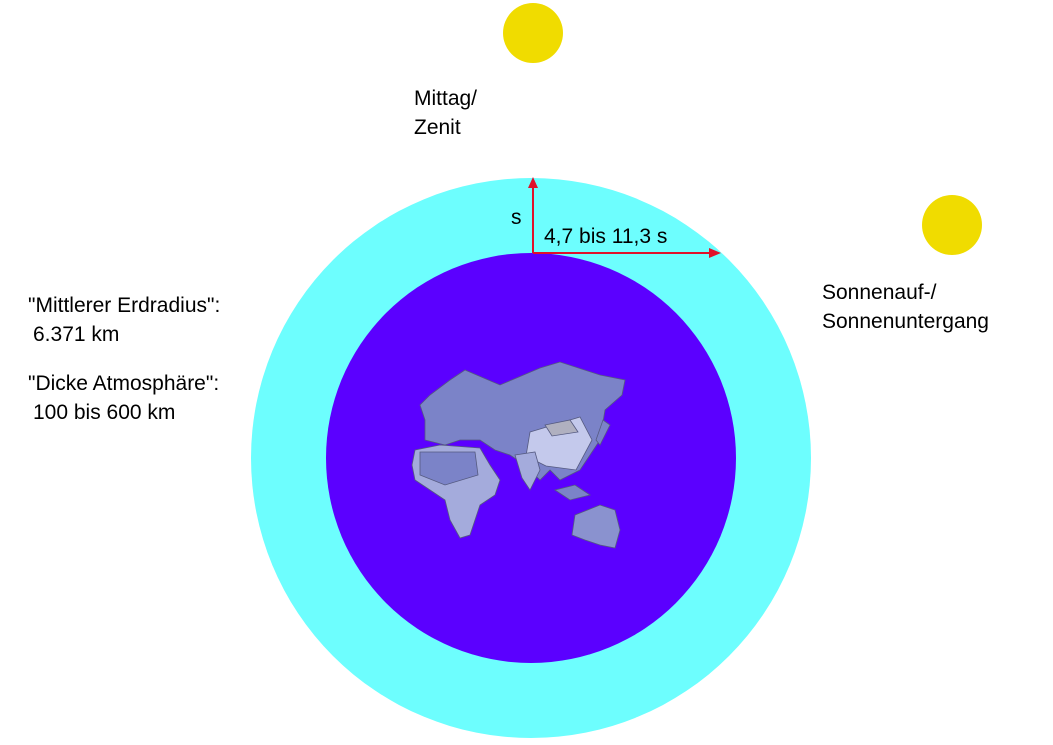 The width and height of the screenshot is (1053, 745). Describe the element at coordinates (124, 305) in the screenshot. I see `radius-title: "Mittlerer Erdradius":` at that location.